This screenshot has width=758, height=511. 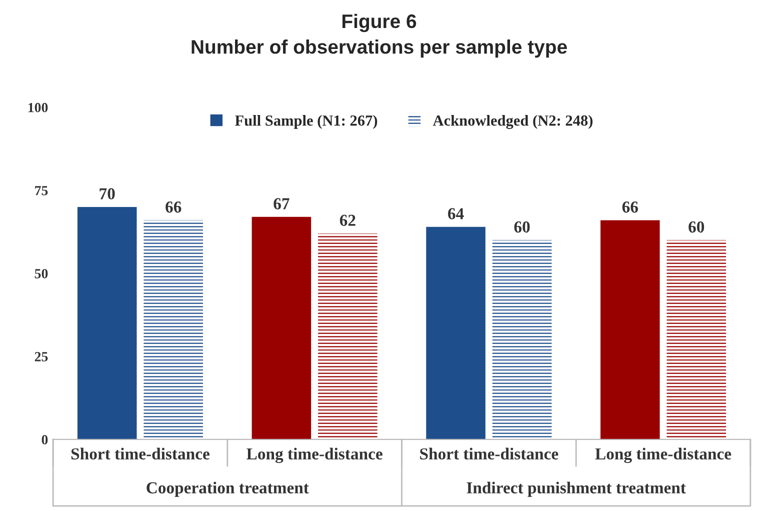 I want to click on y-tick-label: 25, so click(x=41, y=357).